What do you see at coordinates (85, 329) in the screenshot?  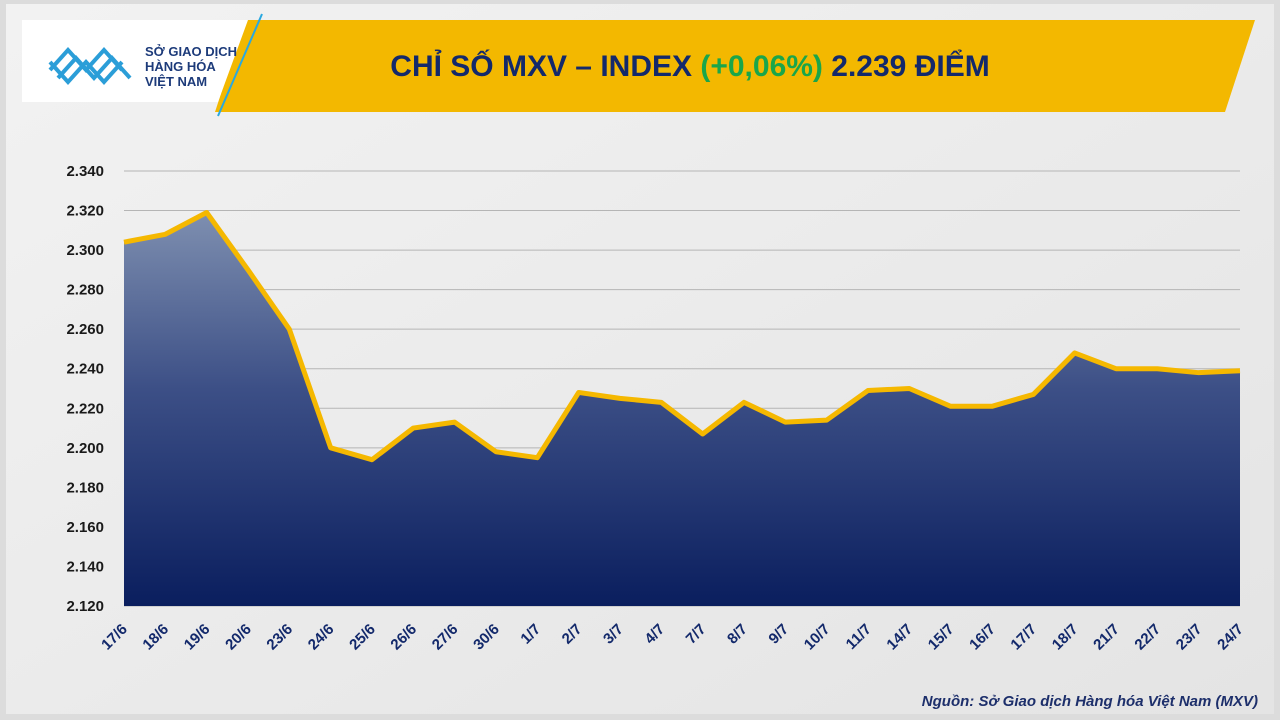 I see `y-tick-label: 2.260` at bounding box center [85, 329].